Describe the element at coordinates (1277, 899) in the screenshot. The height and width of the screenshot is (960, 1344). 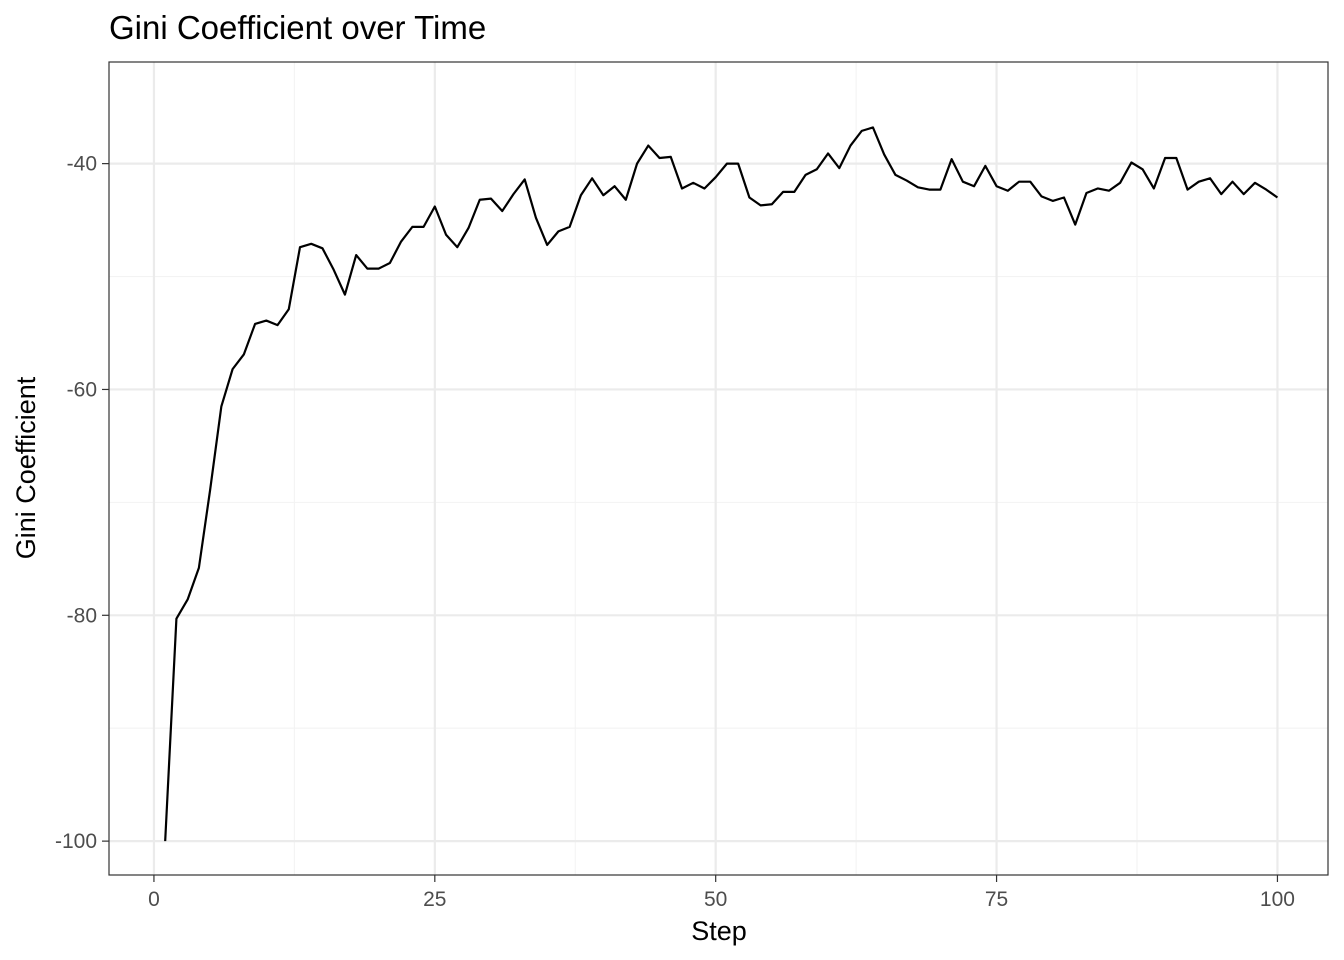
I see `x-tick-label: 100` at that location.